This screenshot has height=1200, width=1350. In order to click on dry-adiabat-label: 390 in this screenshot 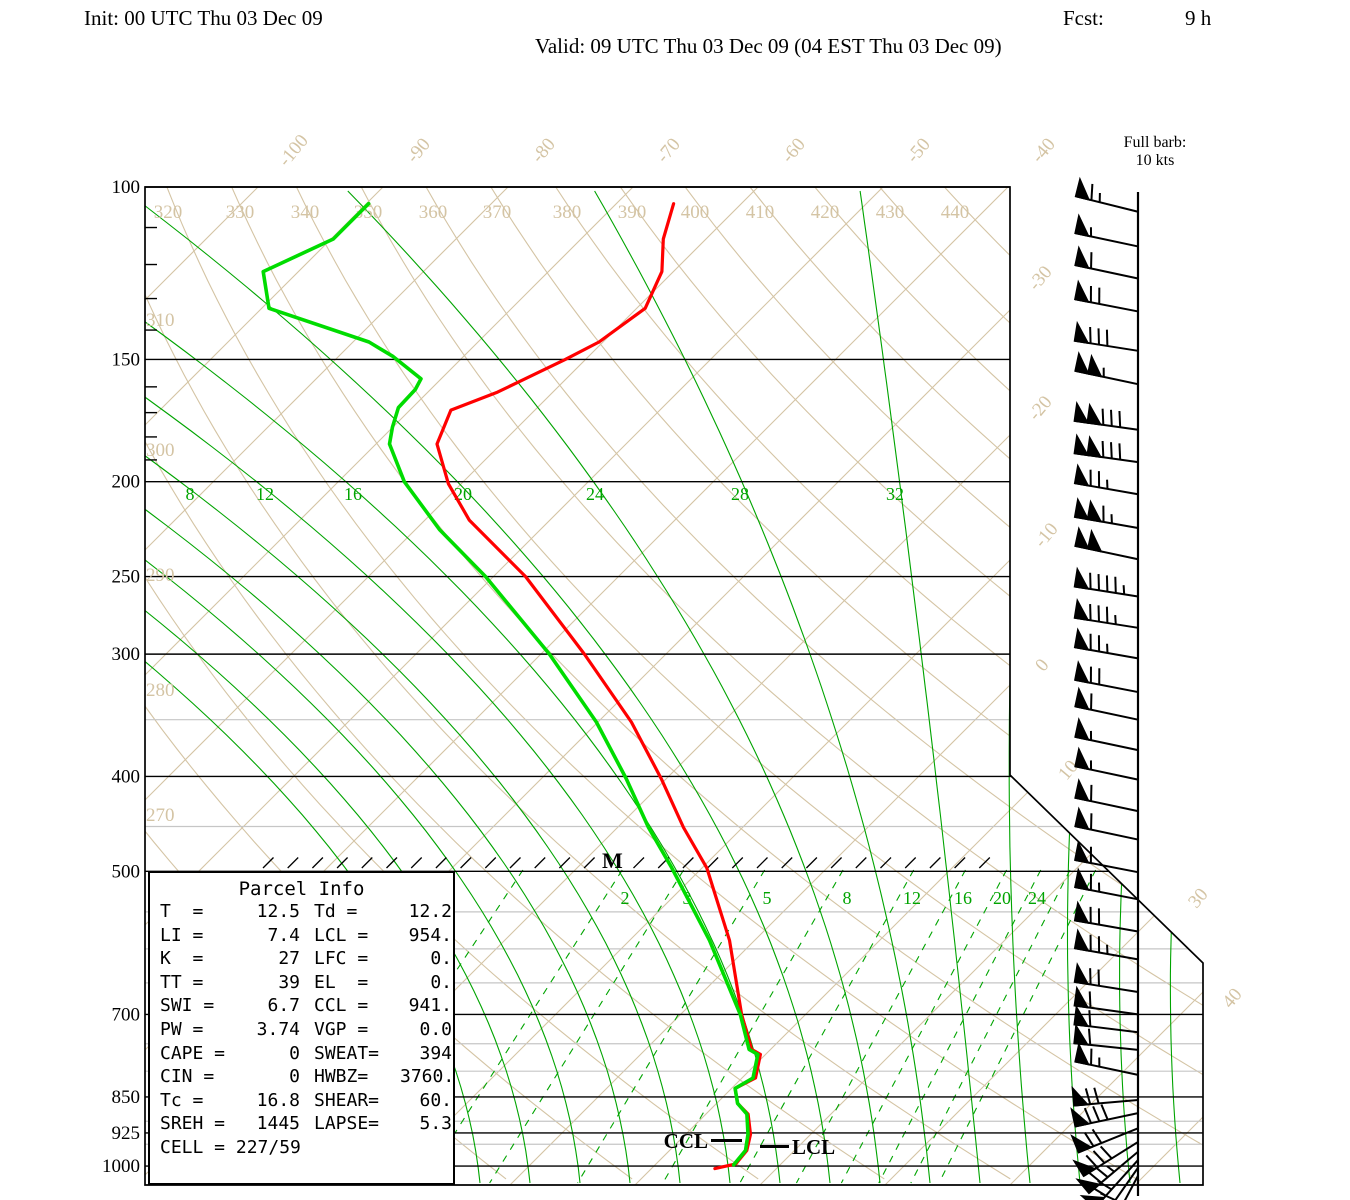, I will do `click(632, 212)`.